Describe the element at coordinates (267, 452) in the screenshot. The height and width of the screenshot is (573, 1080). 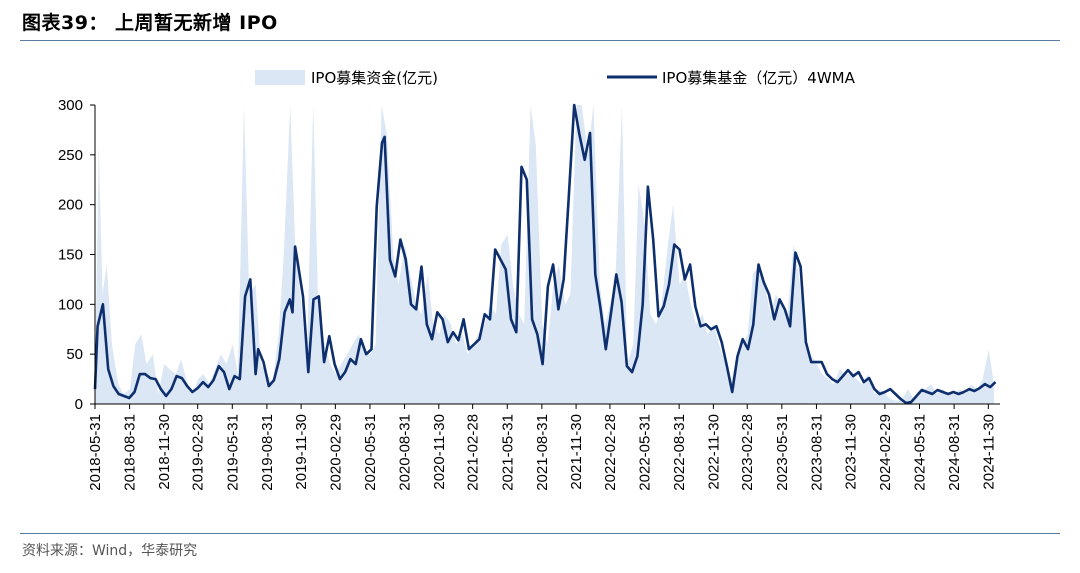
I see `x-tick-label: 2019-08-31` at that location.